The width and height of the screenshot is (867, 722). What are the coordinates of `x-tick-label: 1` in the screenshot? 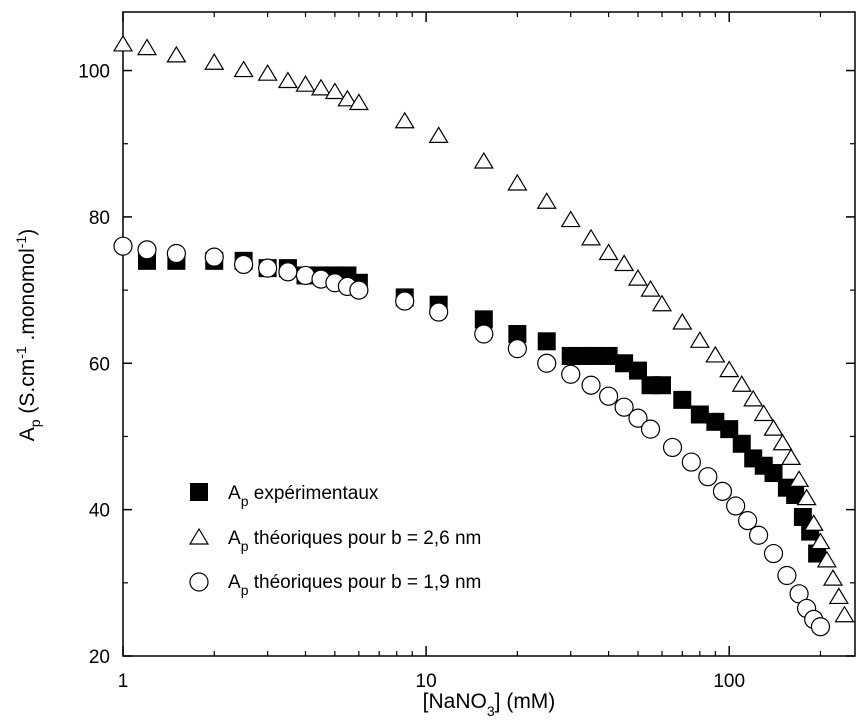 It's located at (123, 681).